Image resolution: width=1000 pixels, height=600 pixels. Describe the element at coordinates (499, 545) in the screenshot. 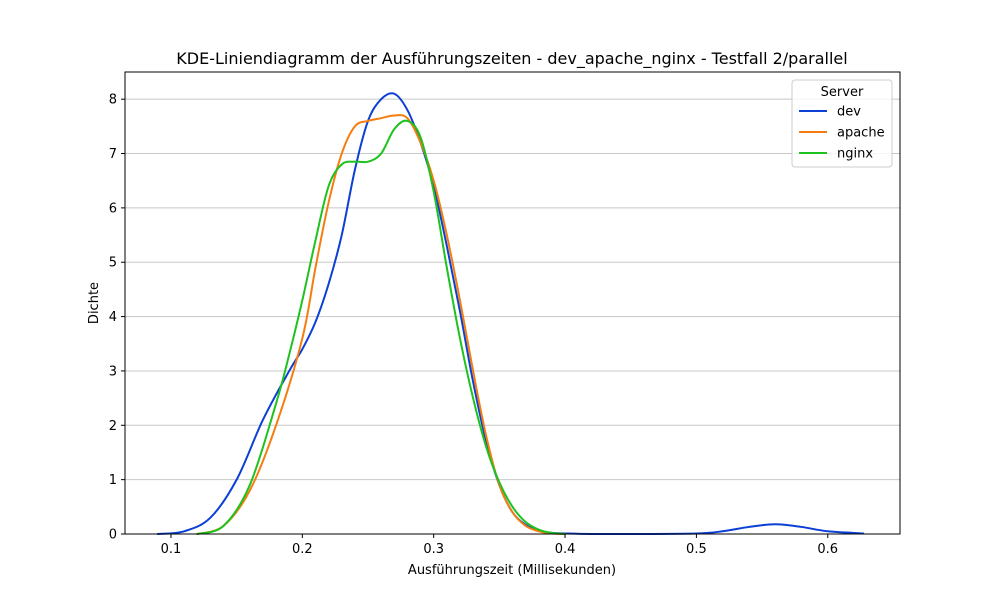

I see `x-axis: 0.1 0.2 0.3 0.4 0.5 0.6` at that location.